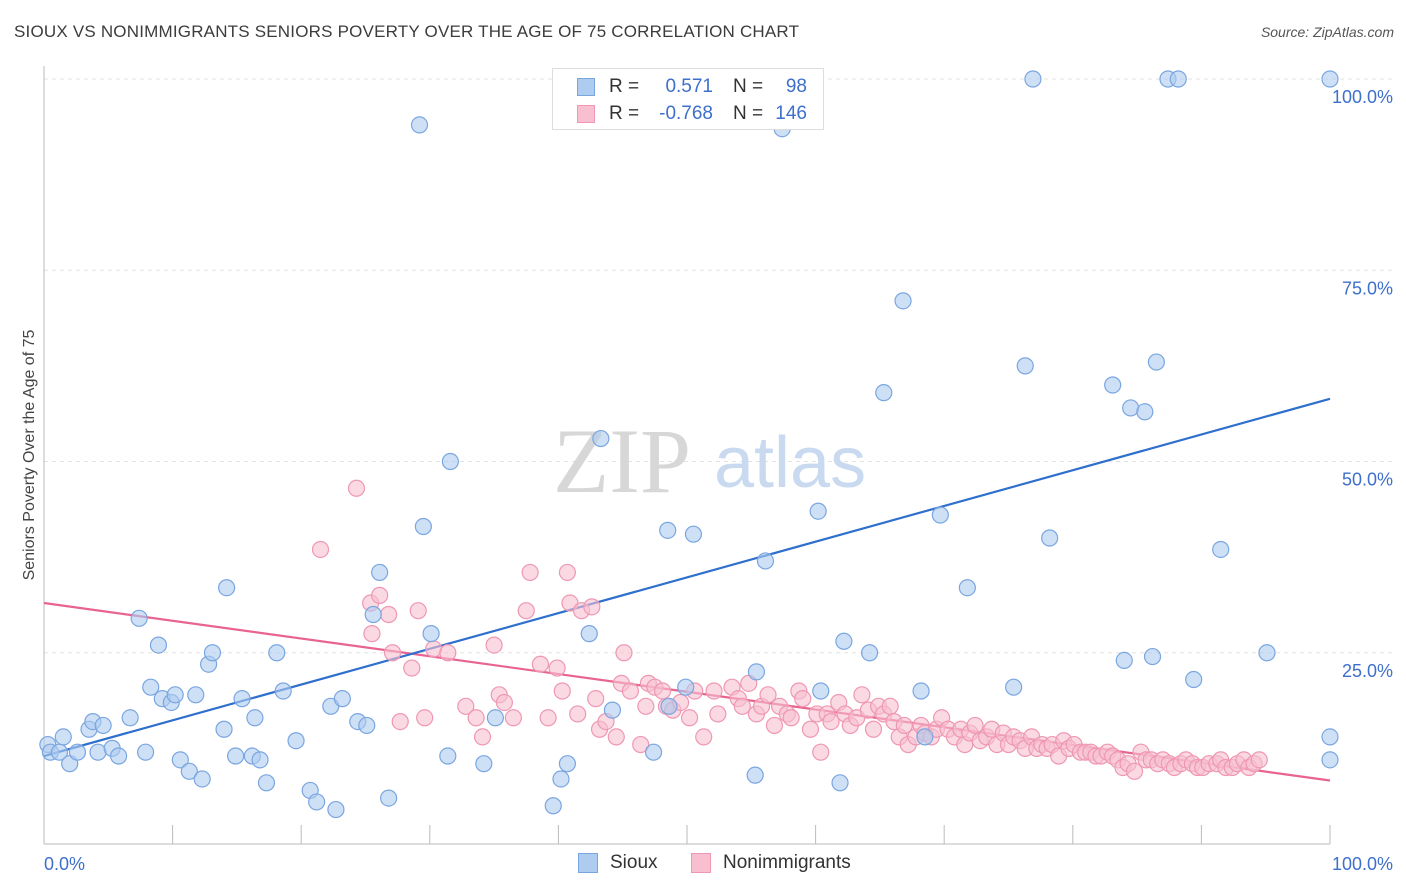  What do you see at coordinates (1367, 671) in the screenshot?
I see `y-tick-label: 25.0%` at bounding box center [1367, 671].